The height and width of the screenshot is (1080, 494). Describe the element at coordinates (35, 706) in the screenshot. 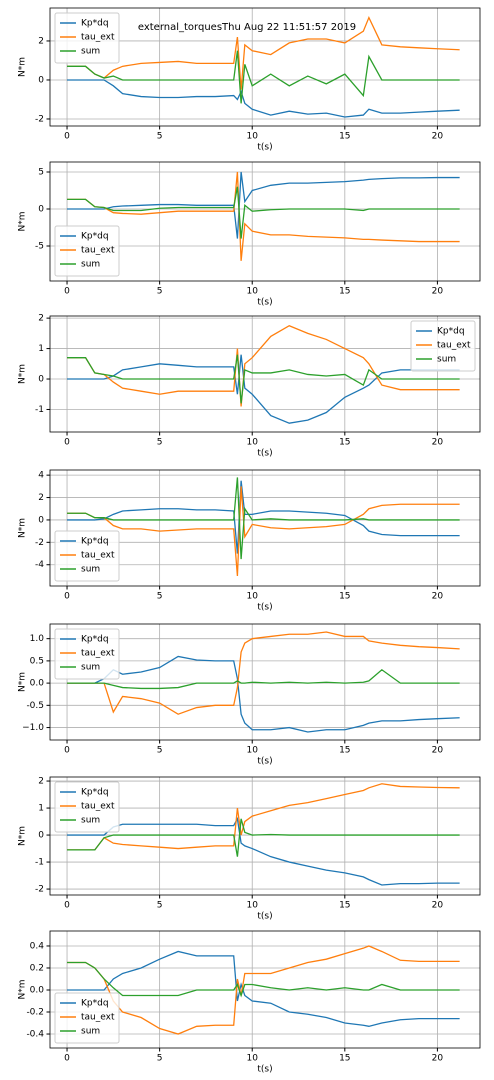

I see `y-tick-label: -0.5` at that location.